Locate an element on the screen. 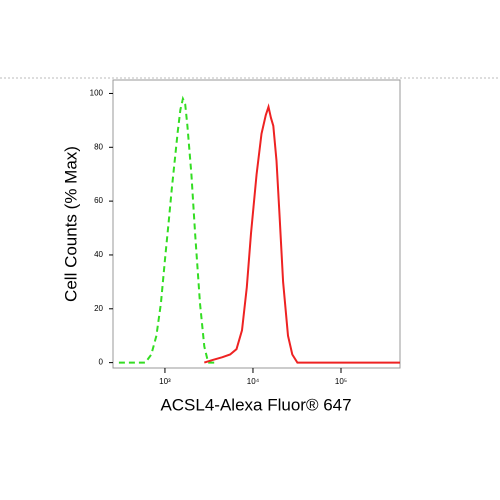  histogram-line is located at coordinates (168, 229).